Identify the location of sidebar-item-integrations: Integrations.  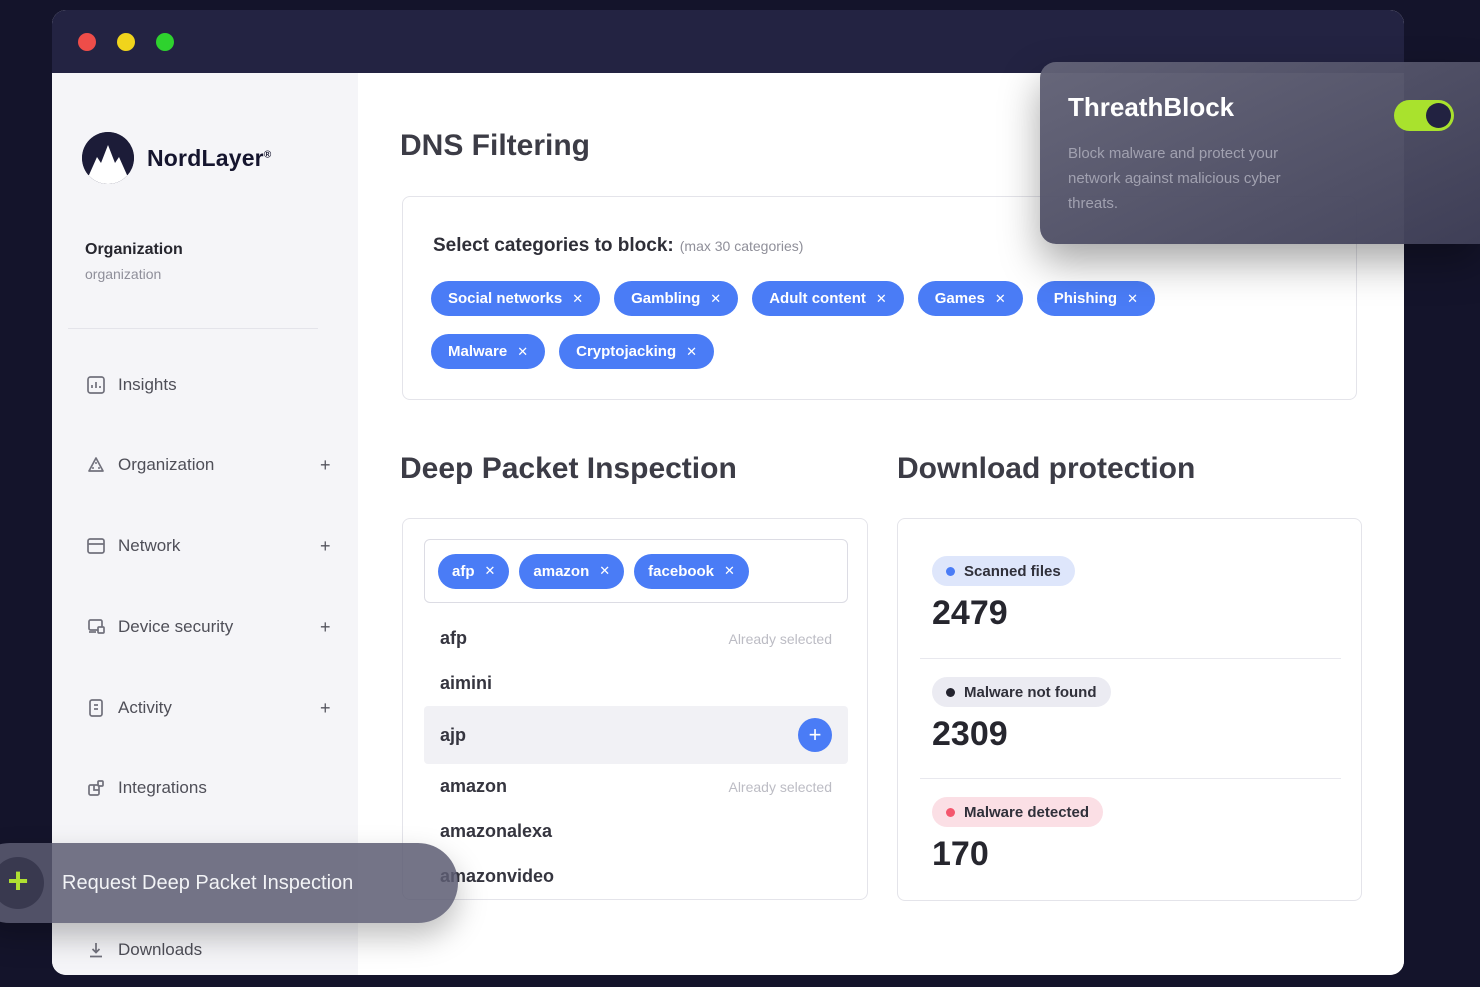
(205, 788).